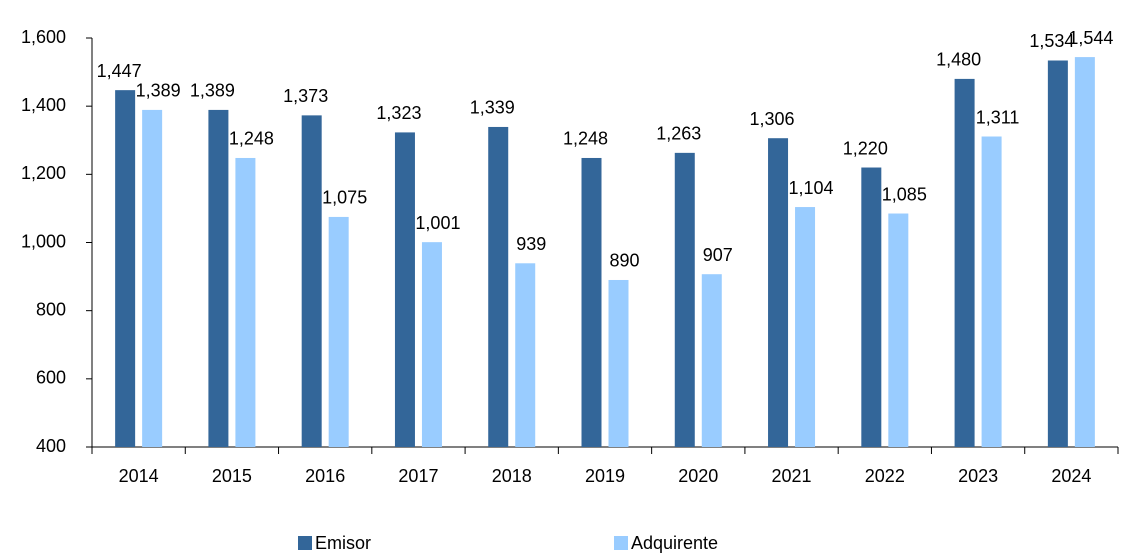  What do you see at coordinates (792, 476) in the screenshot?
I see `x-tick-label: 2021` at bounding box center [792, 476].